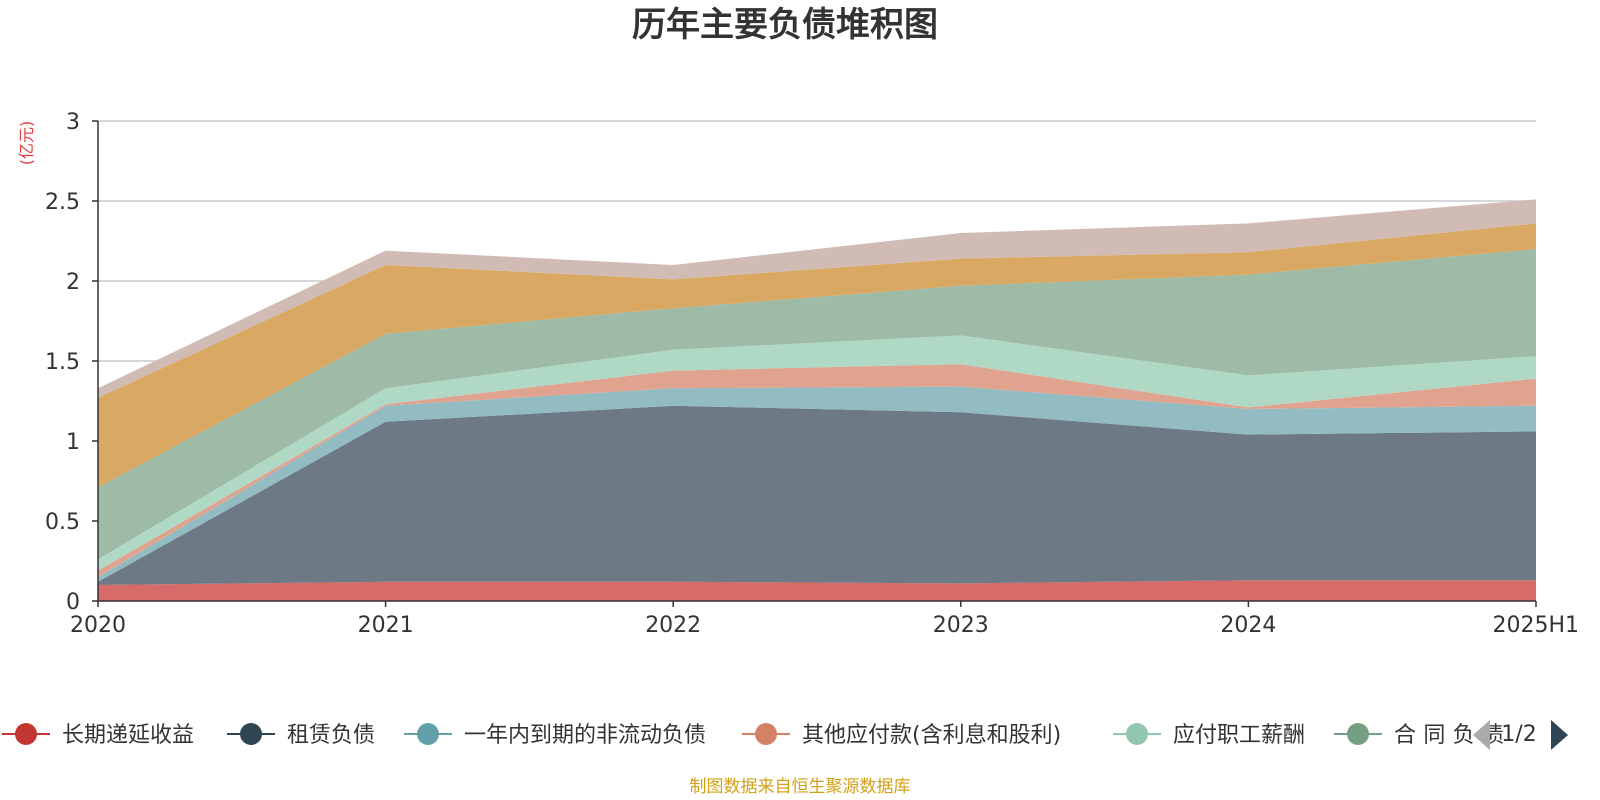  What do you see at coordinates (1481, 735) in the screenshot?
I see `legend-prev-page-icon` at bounding box center [1481, 735].